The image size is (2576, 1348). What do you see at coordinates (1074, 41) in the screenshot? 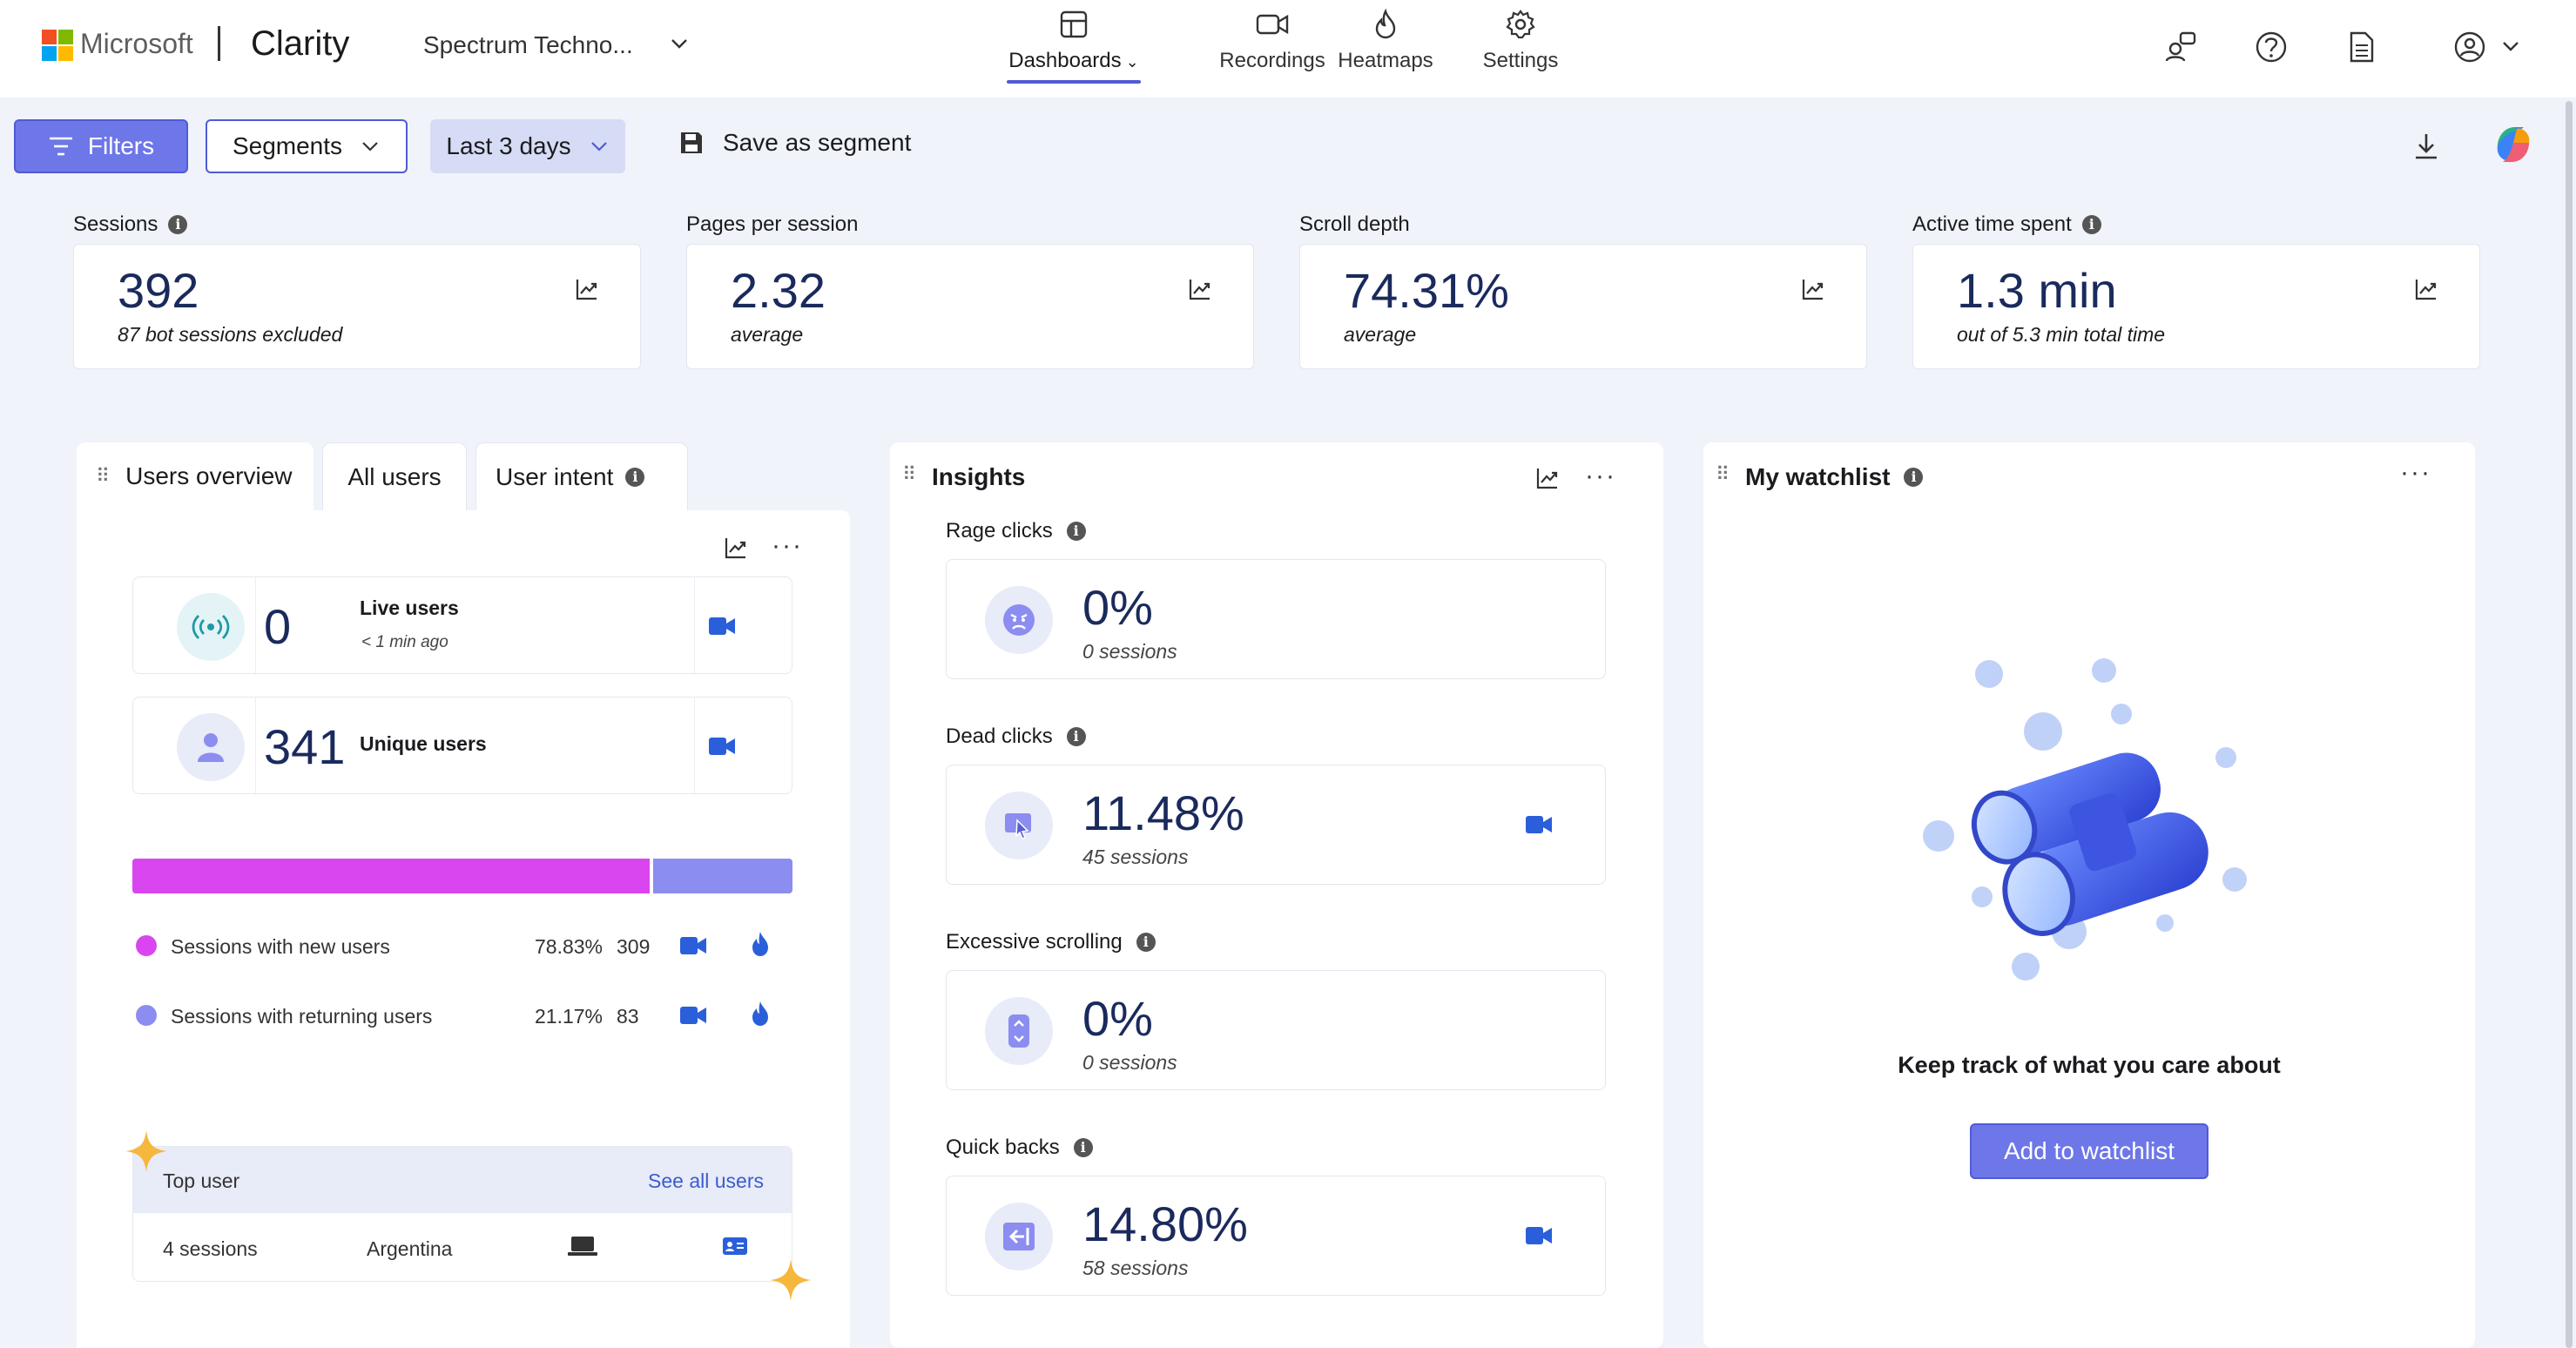
I see `nav-dashboards: Dashboards ⌄` at bounding box center [1074, 41].